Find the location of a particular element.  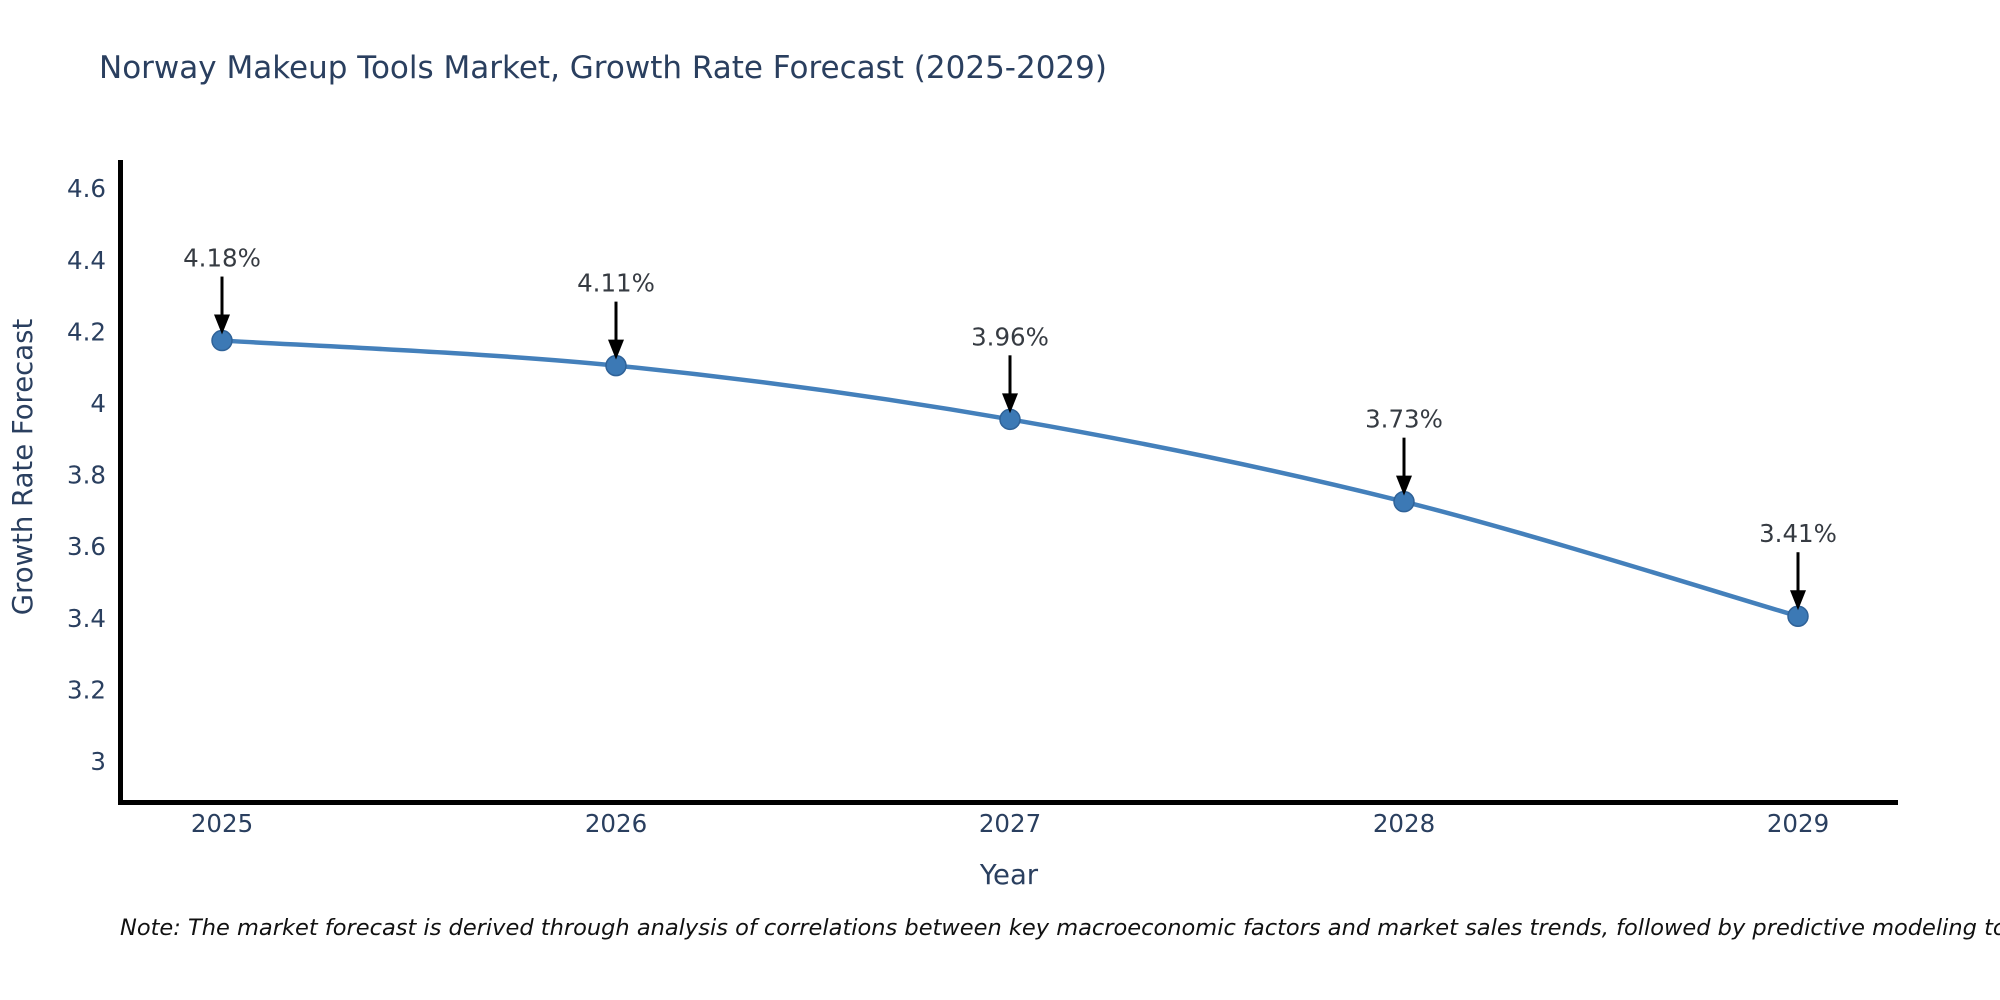

y-tick-label: 4 is located at coordinates (98, 403).